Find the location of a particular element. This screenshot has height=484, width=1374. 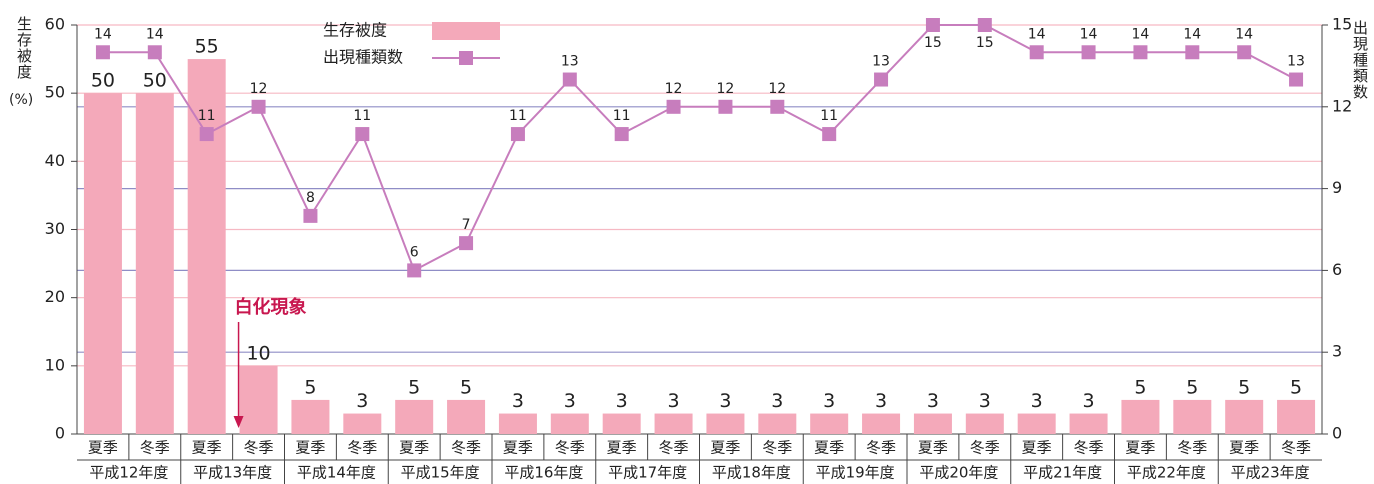

line-value-label: 6 is located at coordinates (414, 252).